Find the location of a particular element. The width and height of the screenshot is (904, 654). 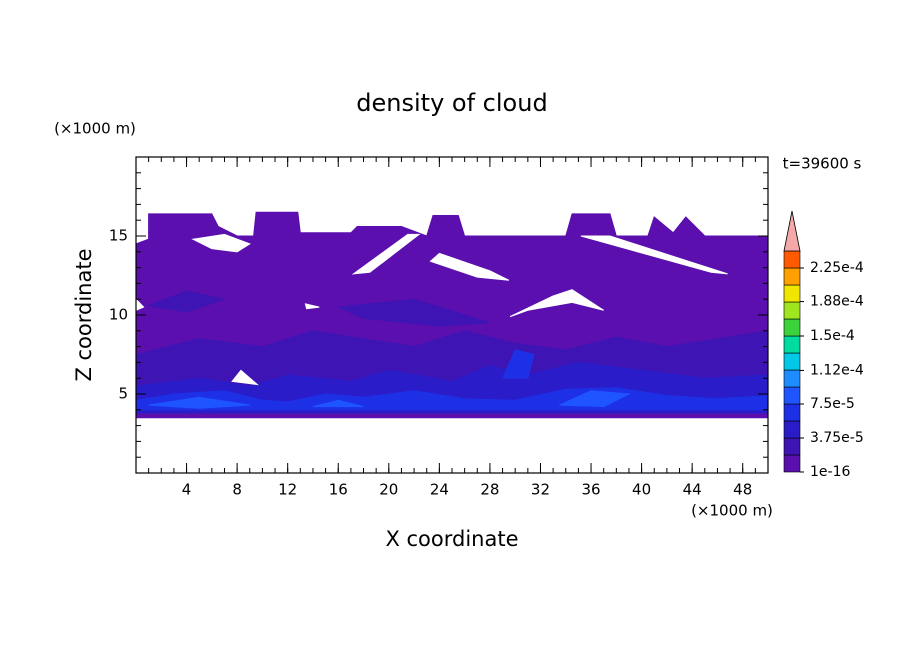

chart-title: density of cloud is located at coordinates (451, 103).